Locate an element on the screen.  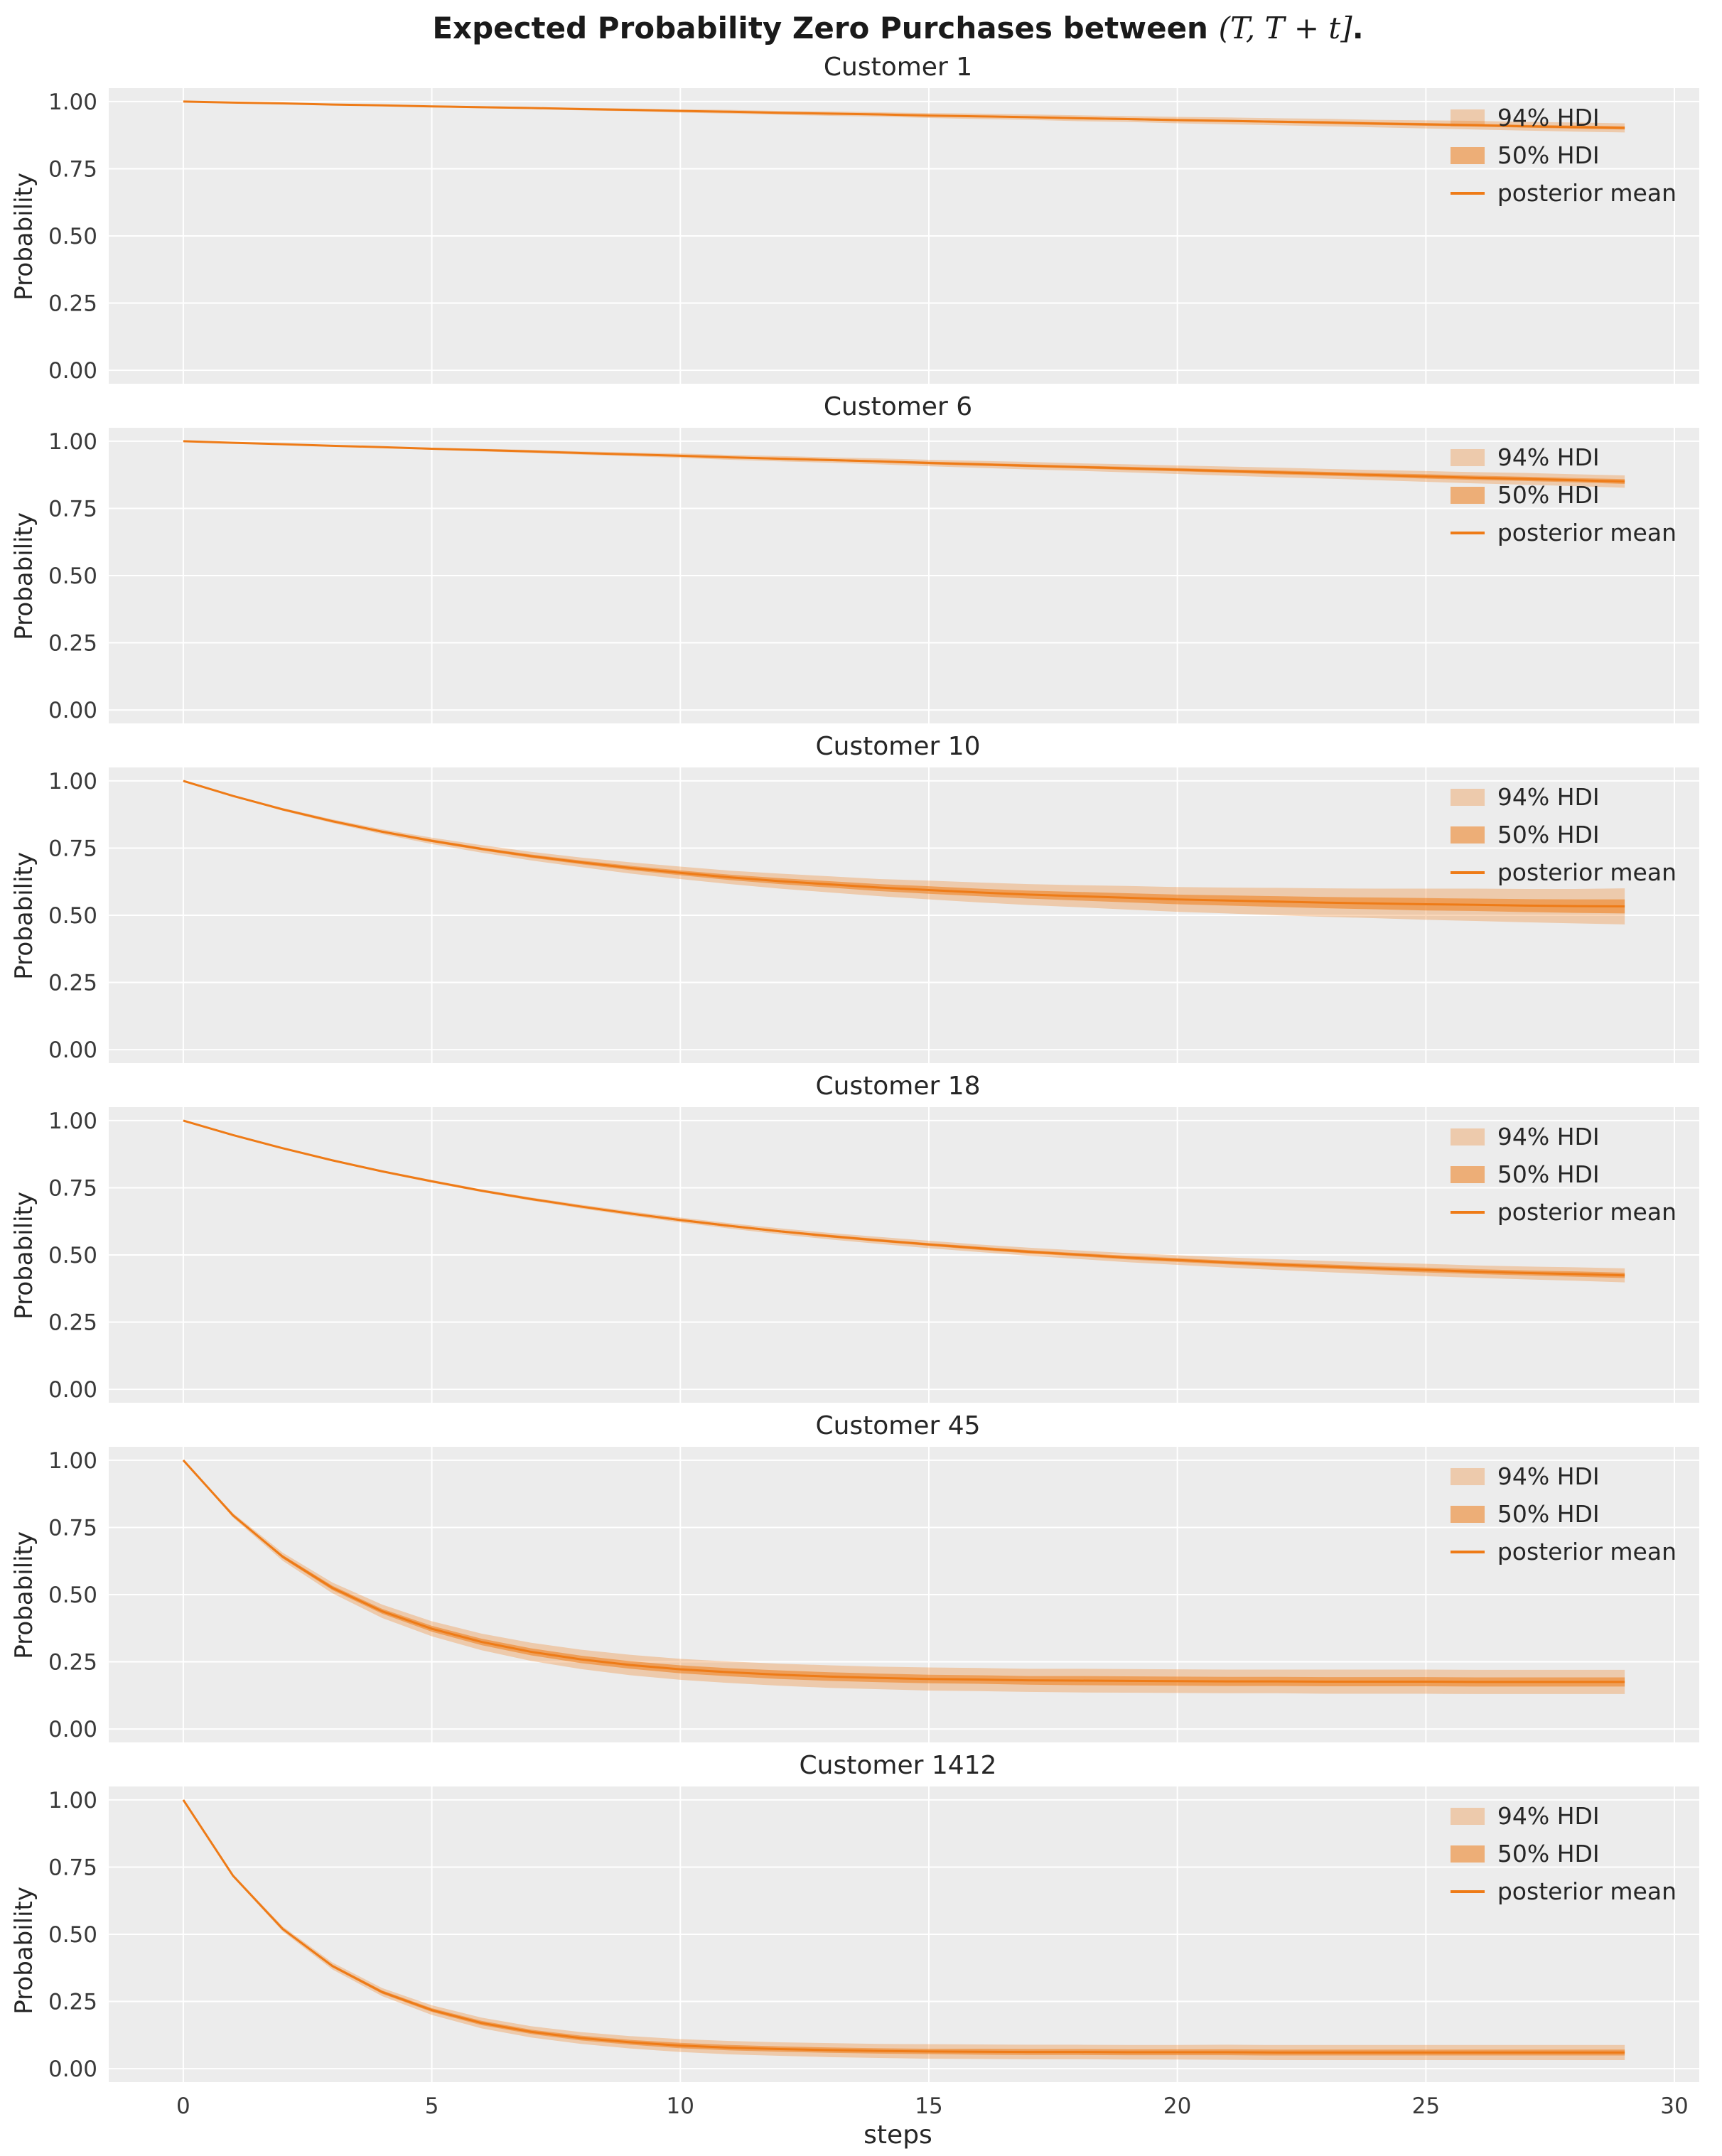
svg-text: 25 is located at coordinates (1426, 2106).